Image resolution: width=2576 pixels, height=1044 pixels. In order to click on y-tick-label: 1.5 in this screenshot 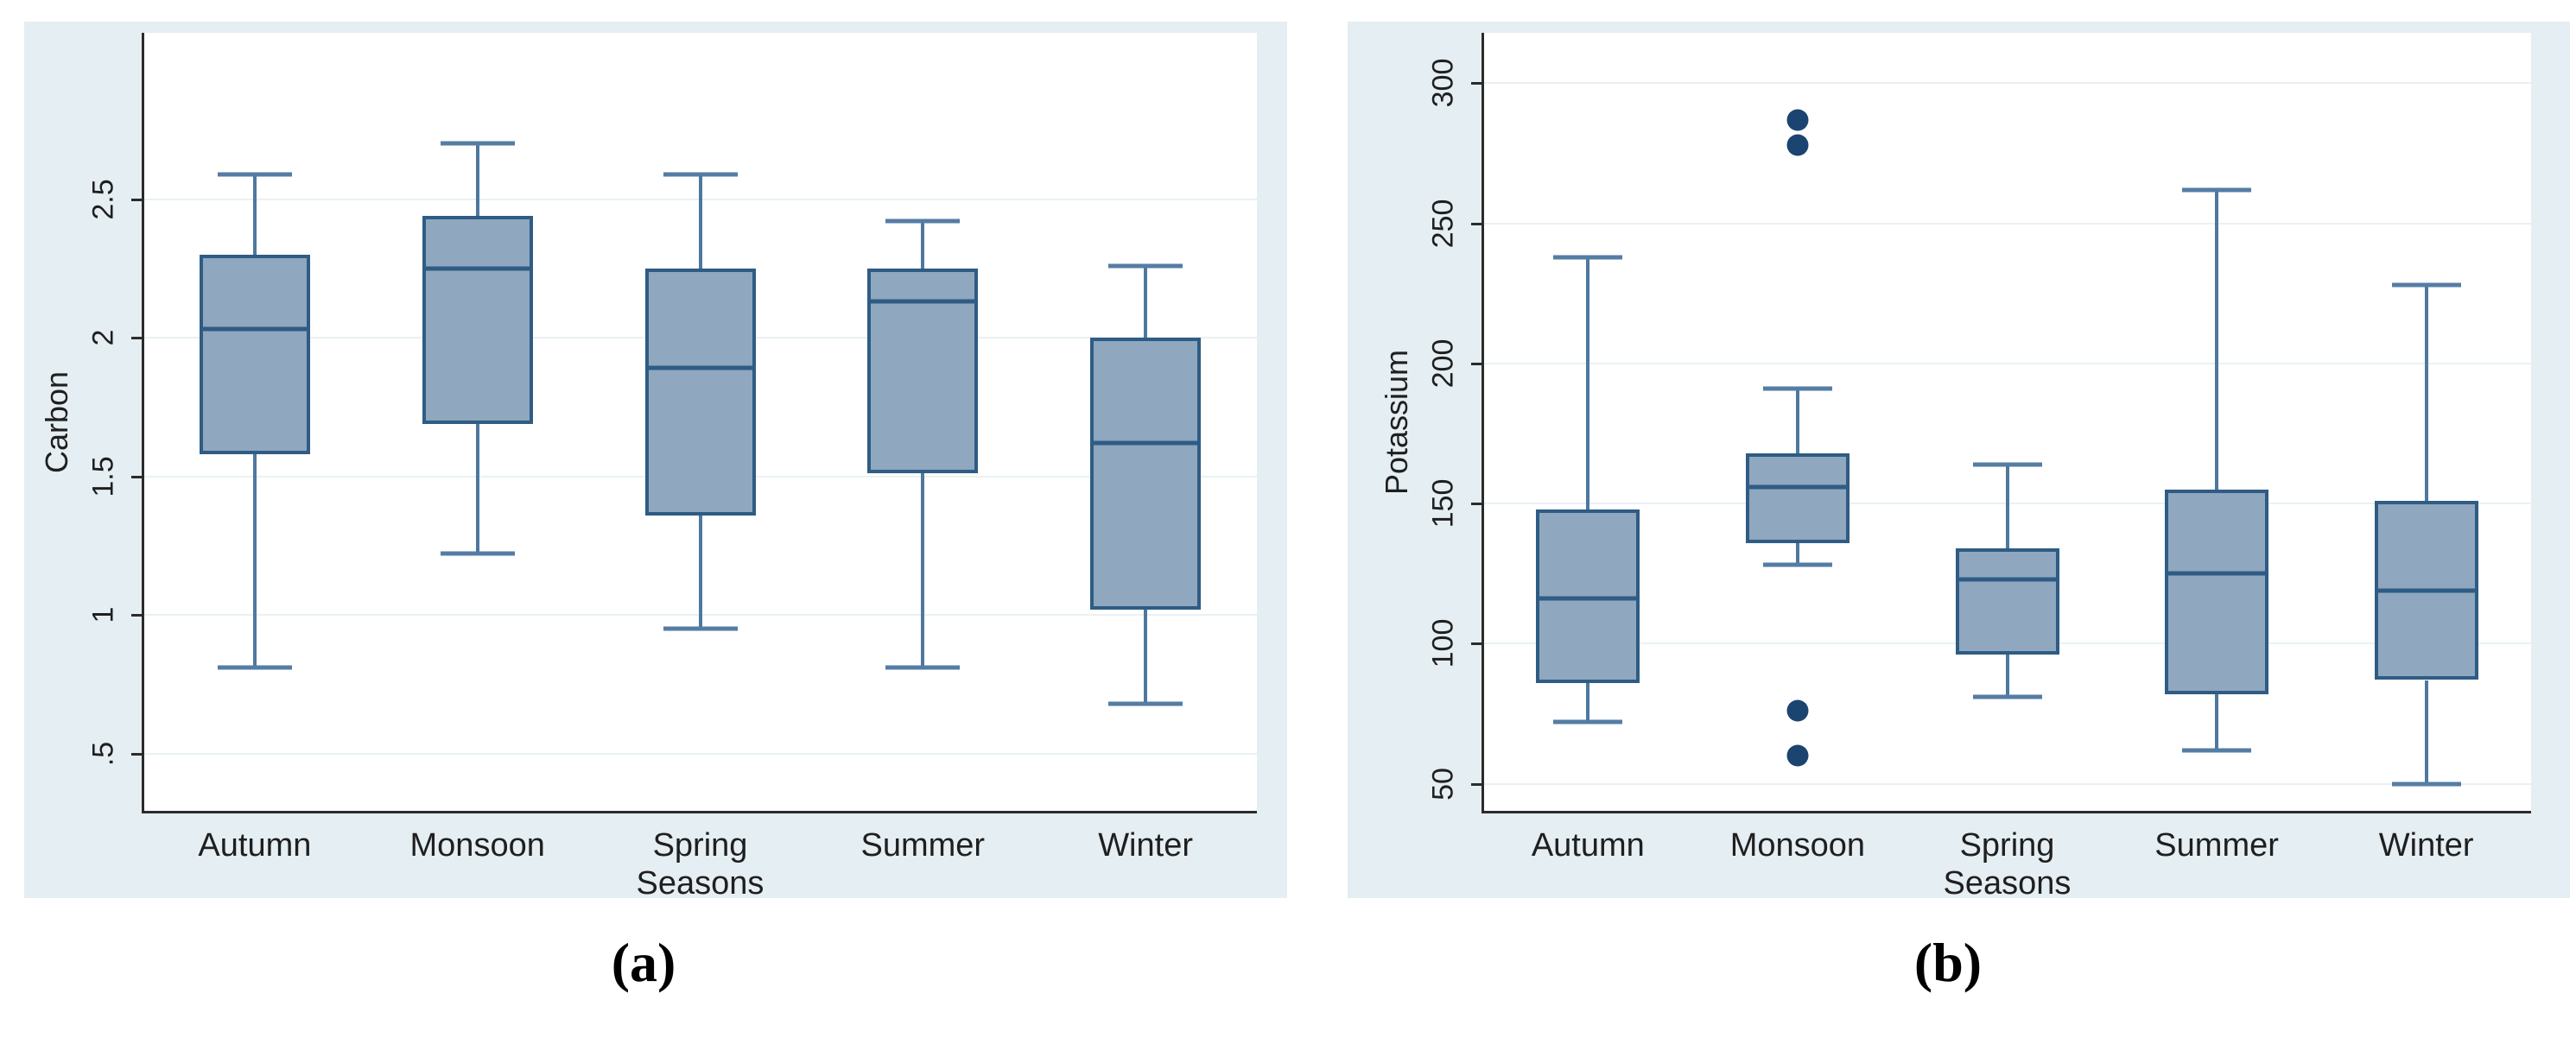, I will do `click(103, 476)`.